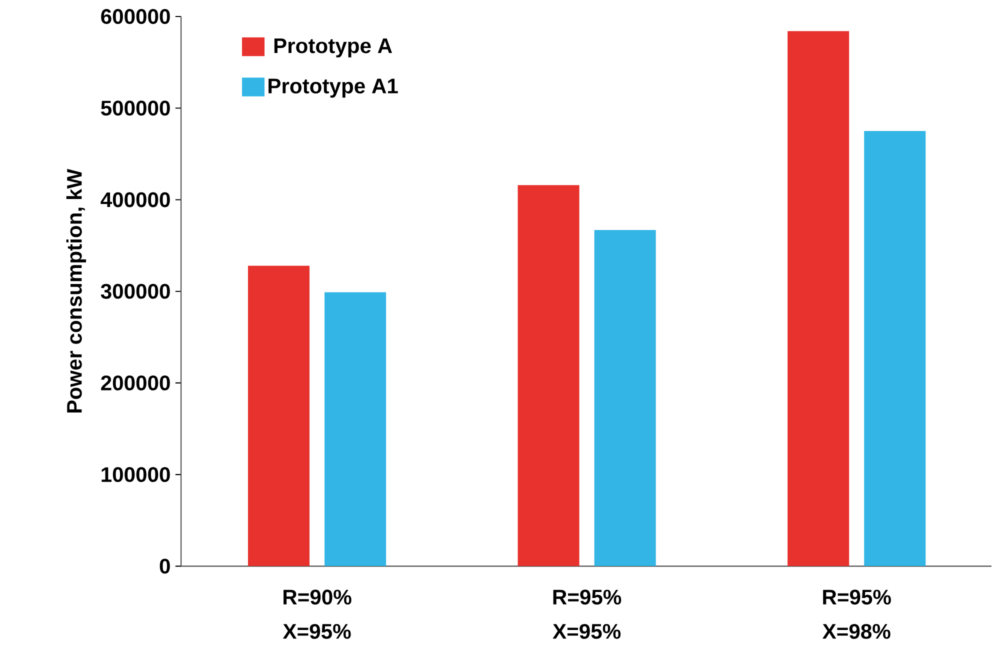 The image size is (993, 660). I want to click on legend-label: Prototype A1, so click(333, 88).